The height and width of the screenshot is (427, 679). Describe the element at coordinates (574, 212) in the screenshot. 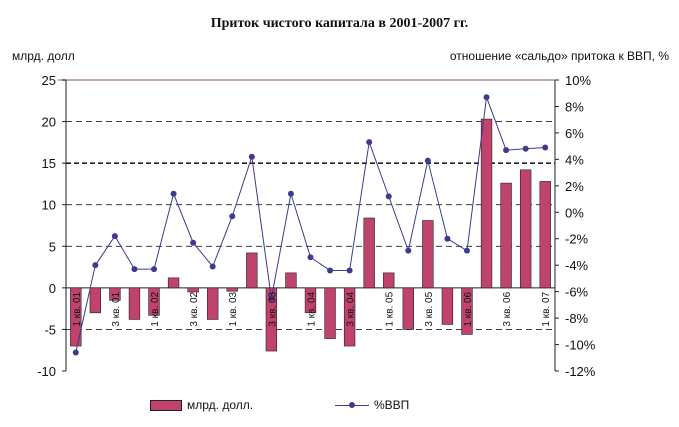

I see `right-tick-label: 0%` at that location.